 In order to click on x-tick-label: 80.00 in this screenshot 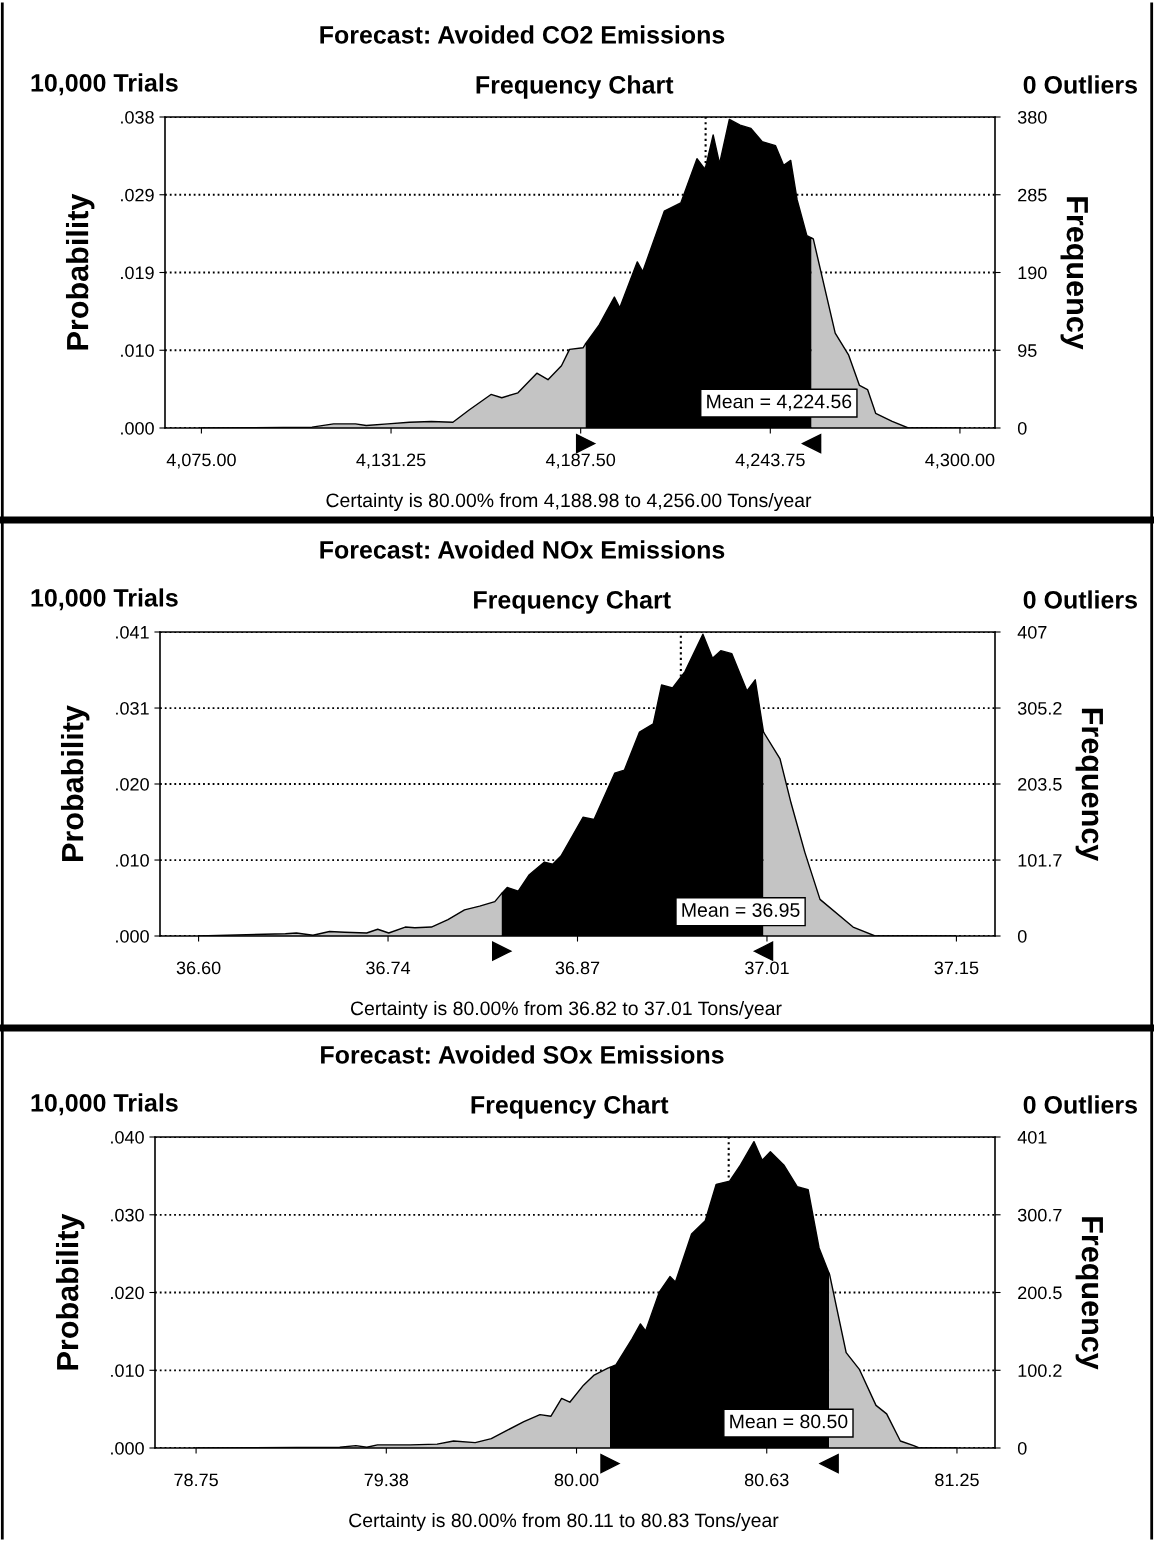, I will do `click(576, 1480)`.